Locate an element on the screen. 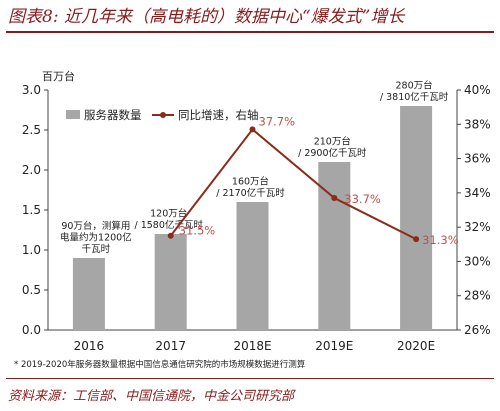 The image size is (500, 411). bar-annotation: / 3810亿千瓦时 is located at coordinates (414, 97).